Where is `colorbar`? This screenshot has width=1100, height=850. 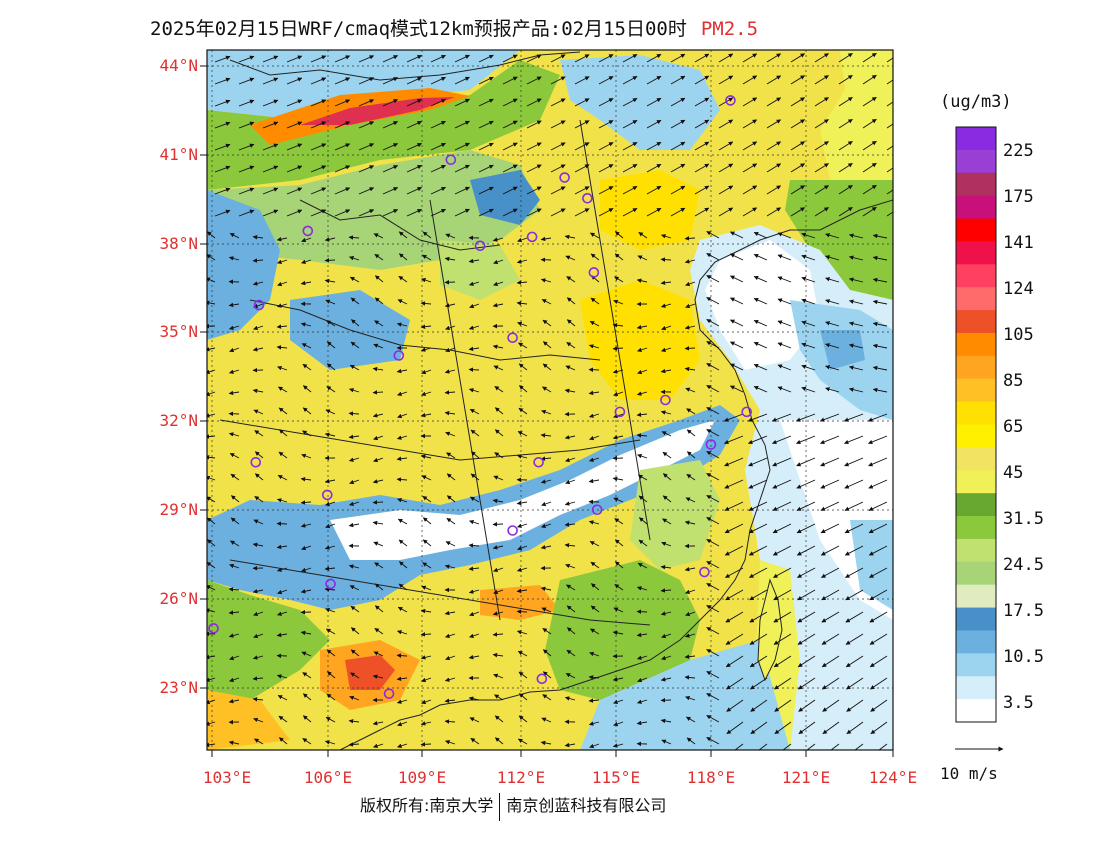
colorbar is located at coordinates (976, 424).